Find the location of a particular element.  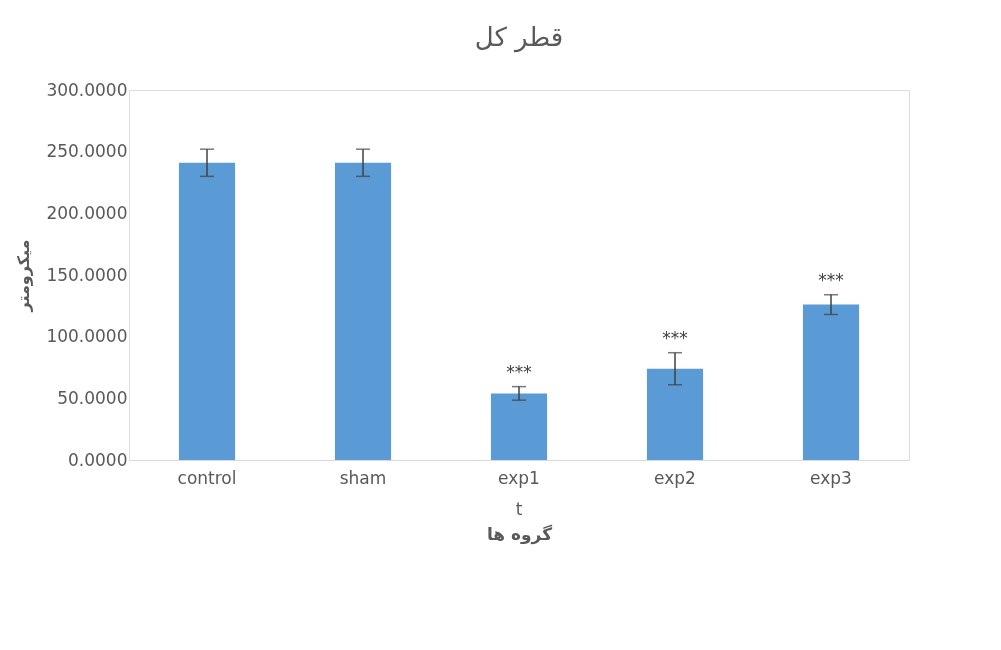

text: t is located at coordinates (519, 509).